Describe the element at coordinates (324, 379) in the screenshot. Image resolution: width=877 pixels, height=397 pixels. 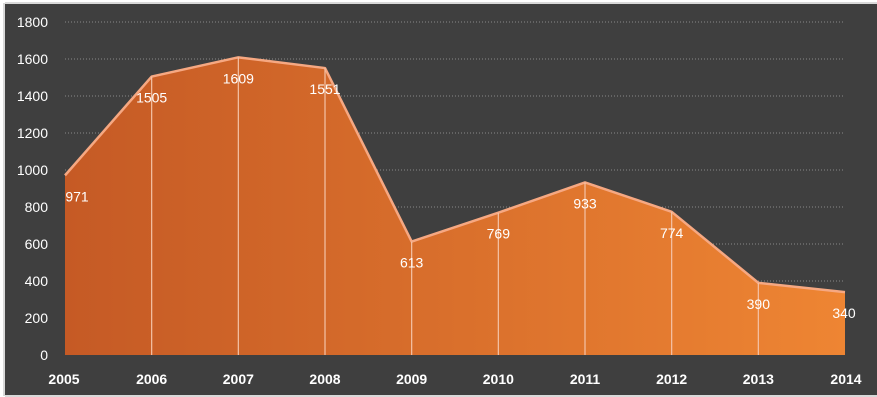
I see `x-tick-label: 2008` at that location.